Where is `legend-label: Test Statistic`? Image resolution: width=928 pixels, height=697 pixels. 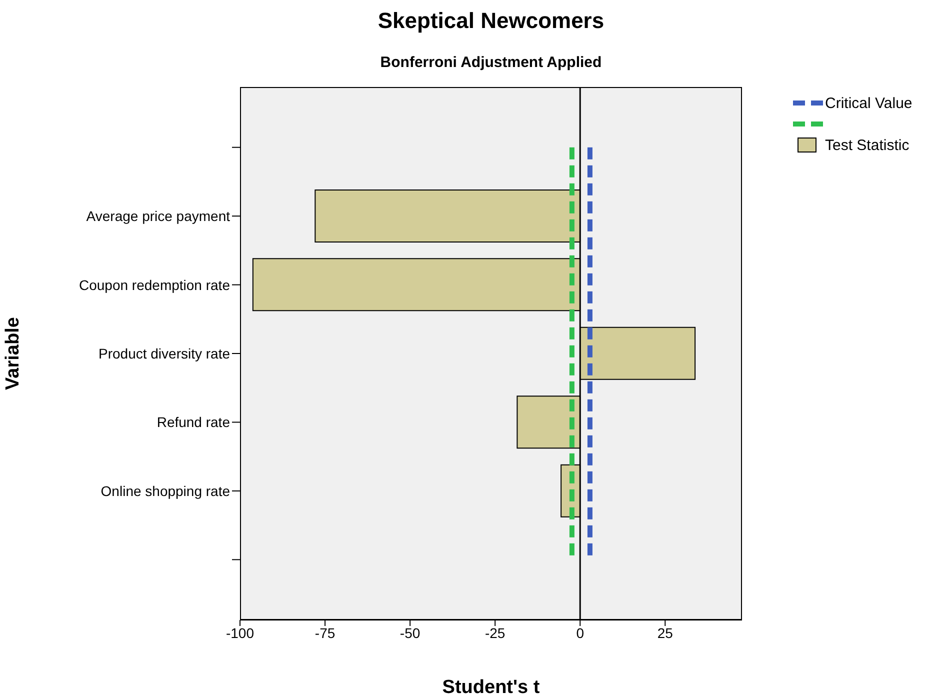 legend-label: Test Statistic is located at coordinates (867, 145).